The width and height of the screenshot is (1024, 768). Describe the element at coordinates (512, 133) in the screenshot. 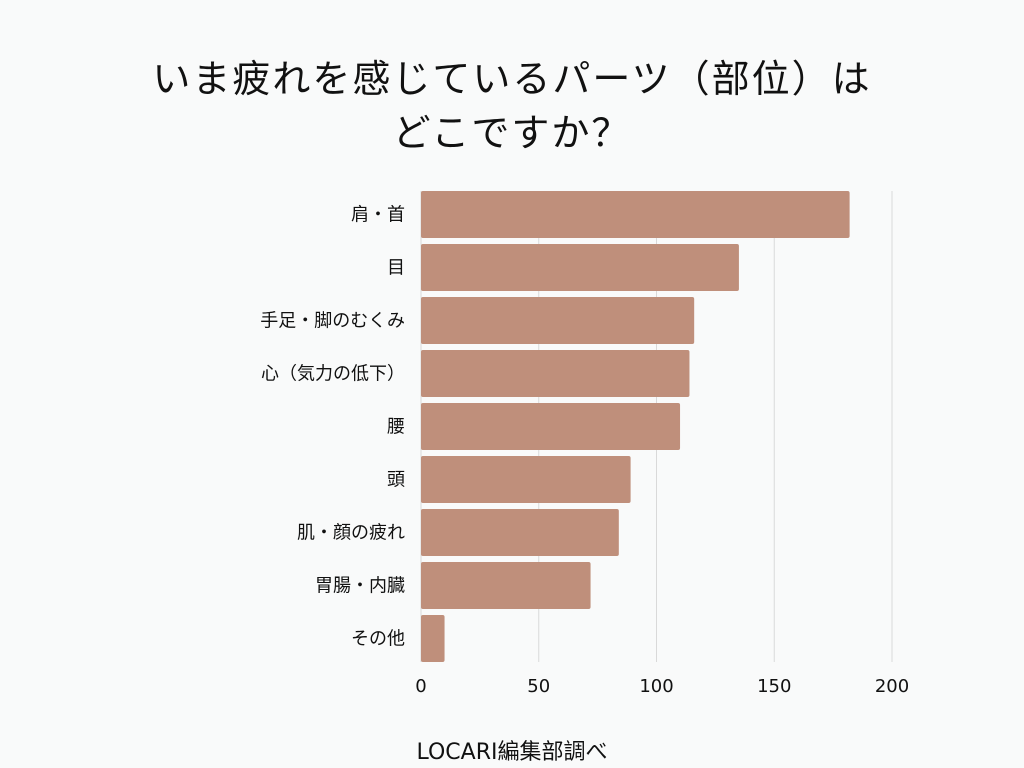

I see `chart-title-line-2: どこですか？` at that location.